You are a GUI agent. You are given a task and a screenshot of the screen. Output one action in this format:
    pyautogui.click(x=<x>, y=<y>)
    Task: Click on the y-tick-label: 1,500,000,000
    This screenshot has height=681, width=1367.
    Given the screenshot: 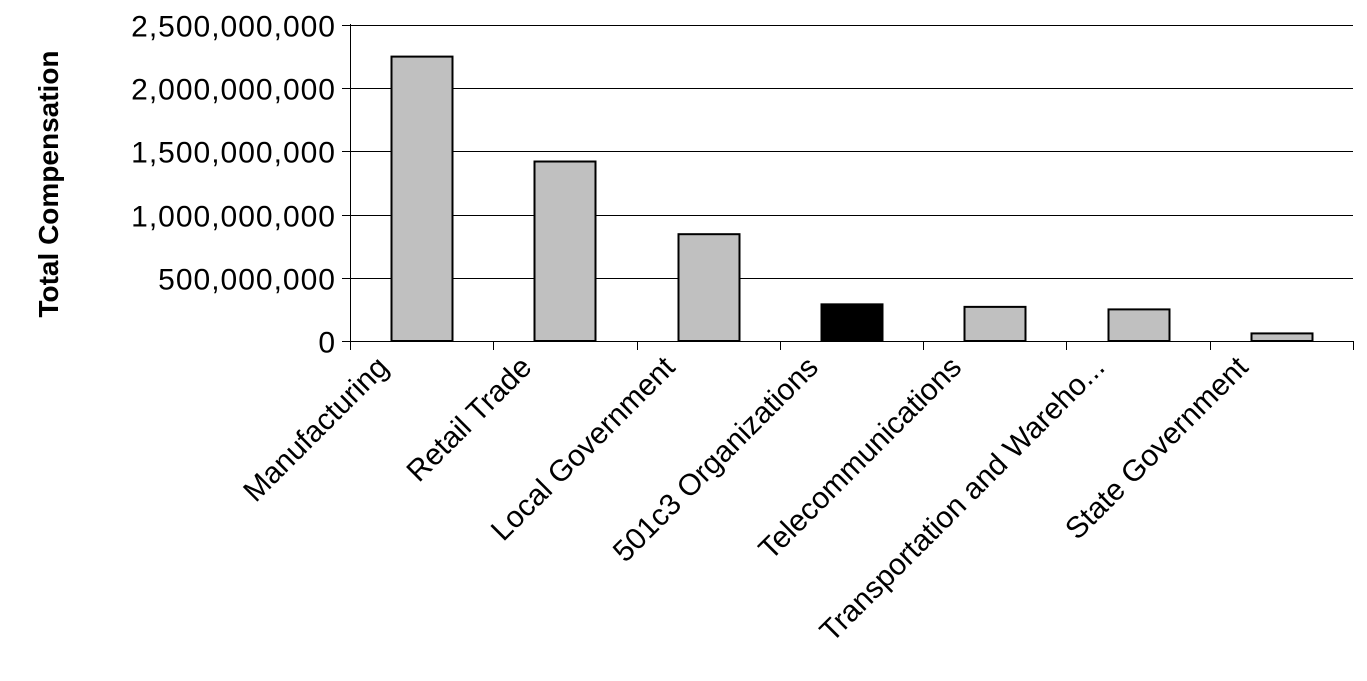 What is the action you would take?
    pyautogui.click(x=233, y=153)
    